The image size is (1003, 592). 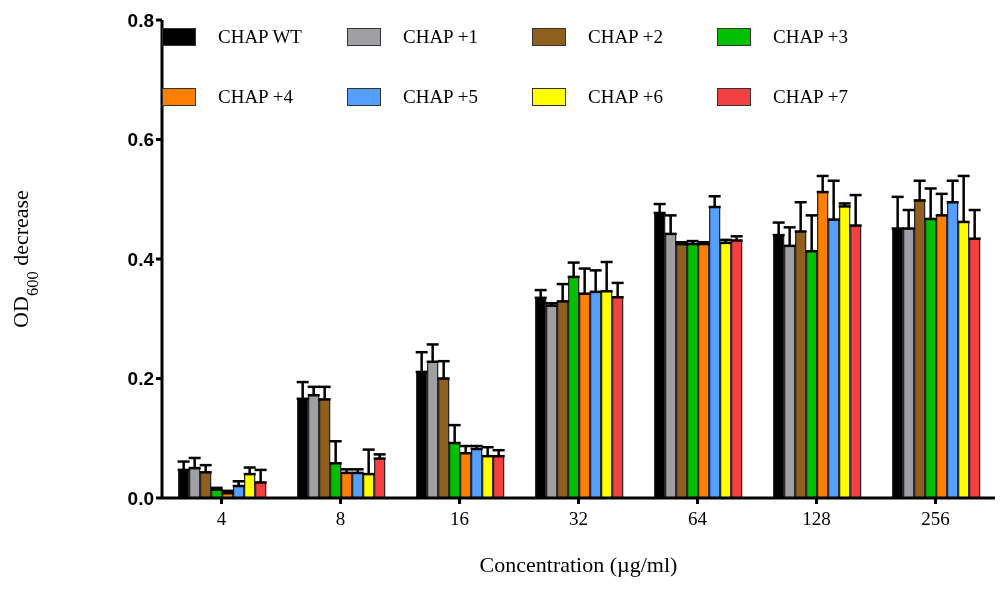 I want to click on y-tick-label: 0.0, so click(x=140, y=498).